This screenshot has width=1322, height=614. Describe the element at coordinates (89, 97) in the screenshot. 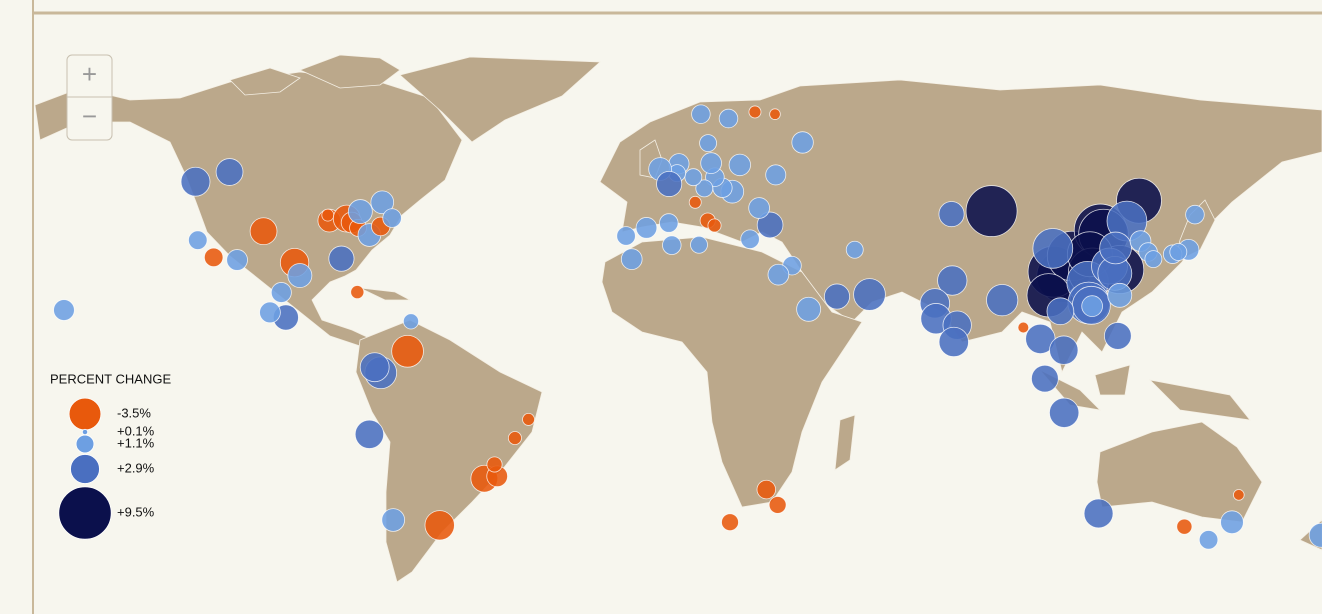

I see `zoom-control: + −` at that location.